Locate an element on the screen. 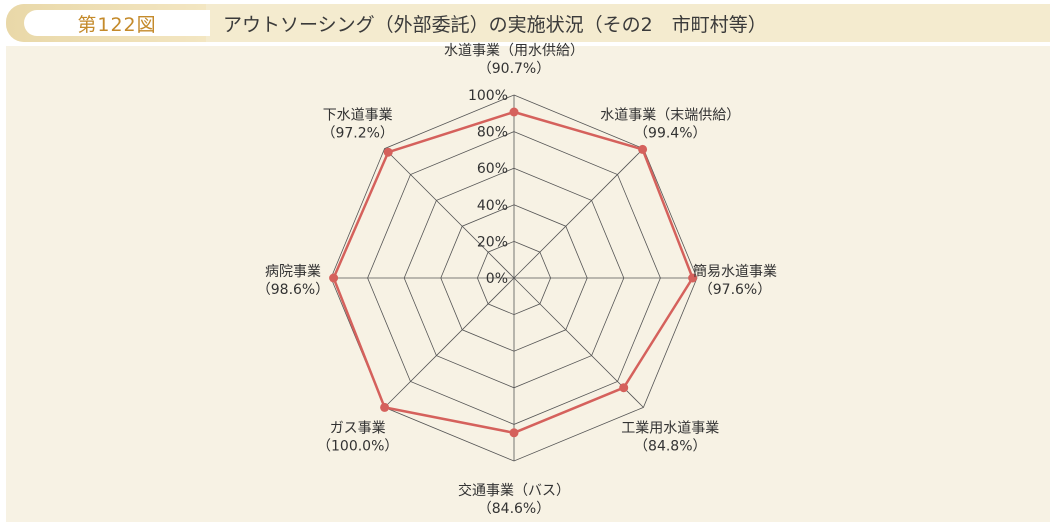 This screenshot has height=528, width=1056. category-value: （97.6%） is located at coordinates (735, 290).